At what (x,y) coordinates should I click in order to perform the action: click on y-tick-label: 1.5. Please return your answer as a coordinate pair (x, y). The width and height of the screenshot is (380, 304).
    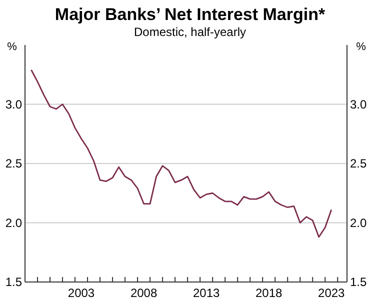
    Looking at the image, I should click on (13, 282).